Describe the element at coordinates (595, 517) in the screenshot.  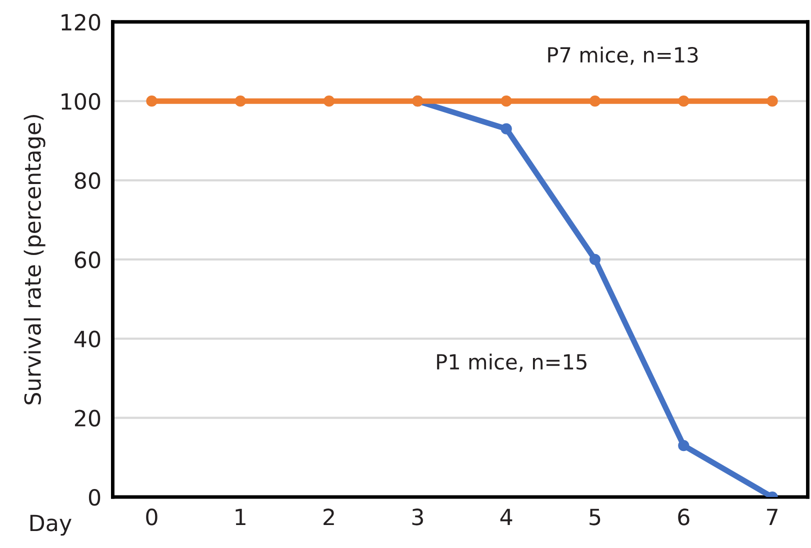
I see `x-tick-label: 5` at that location.